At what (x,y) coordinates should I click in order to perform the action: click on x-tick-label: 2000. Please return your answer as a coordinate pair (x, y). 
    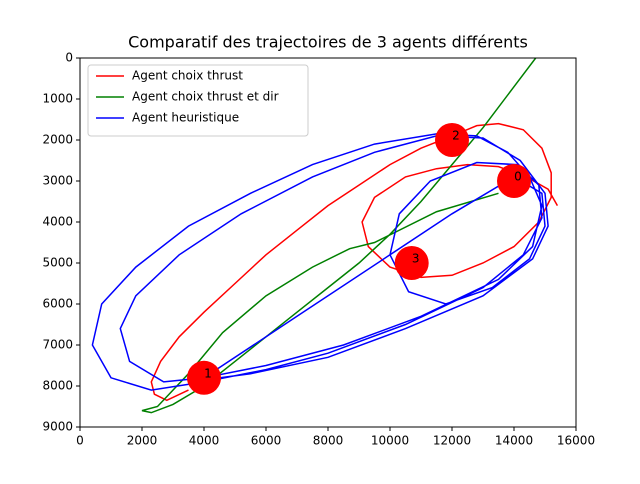
    Looking at the image, I should click on (142, 441).